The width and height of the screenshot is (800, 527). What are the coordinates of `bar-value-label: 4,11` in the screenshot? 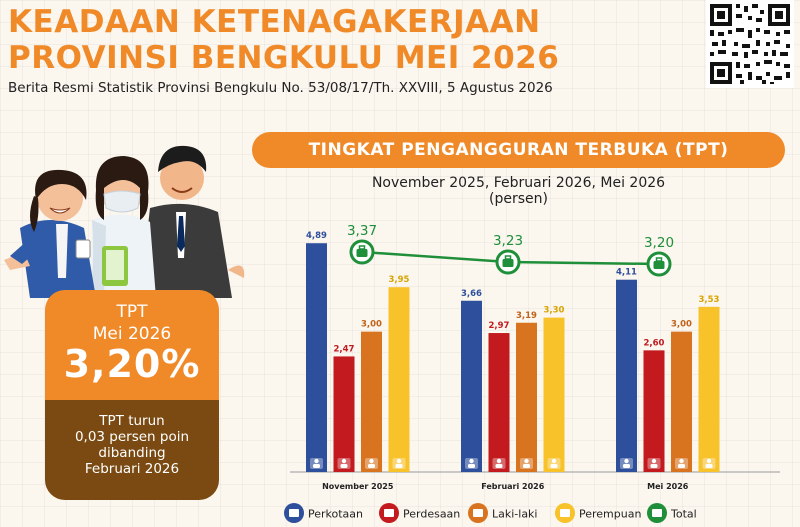 It's located at (626, 273).